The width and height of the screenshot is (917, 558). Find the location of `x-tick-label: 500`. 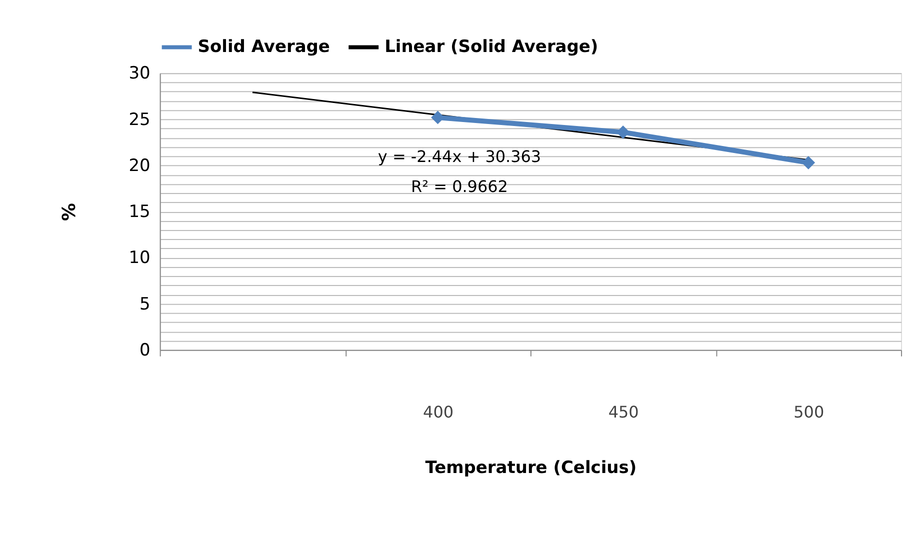

x-tick-label: 500 is located at coordinates (809, 412).